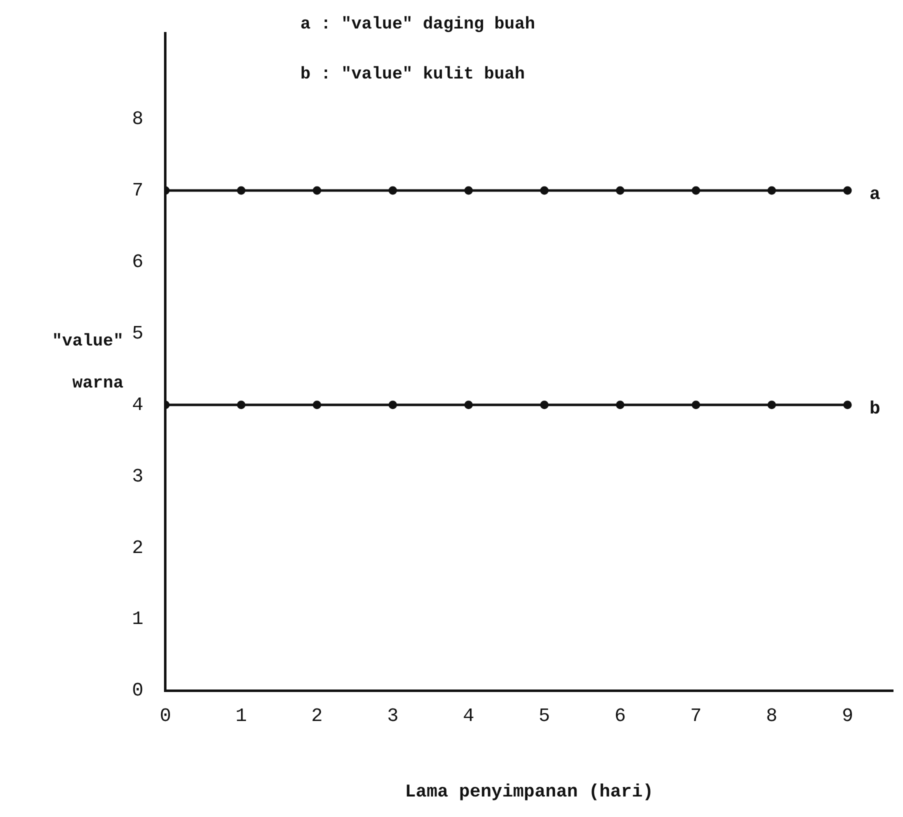 This screenshot has height=817, width=903. I want to click on x-tick-label: 1, so click(241, 716).